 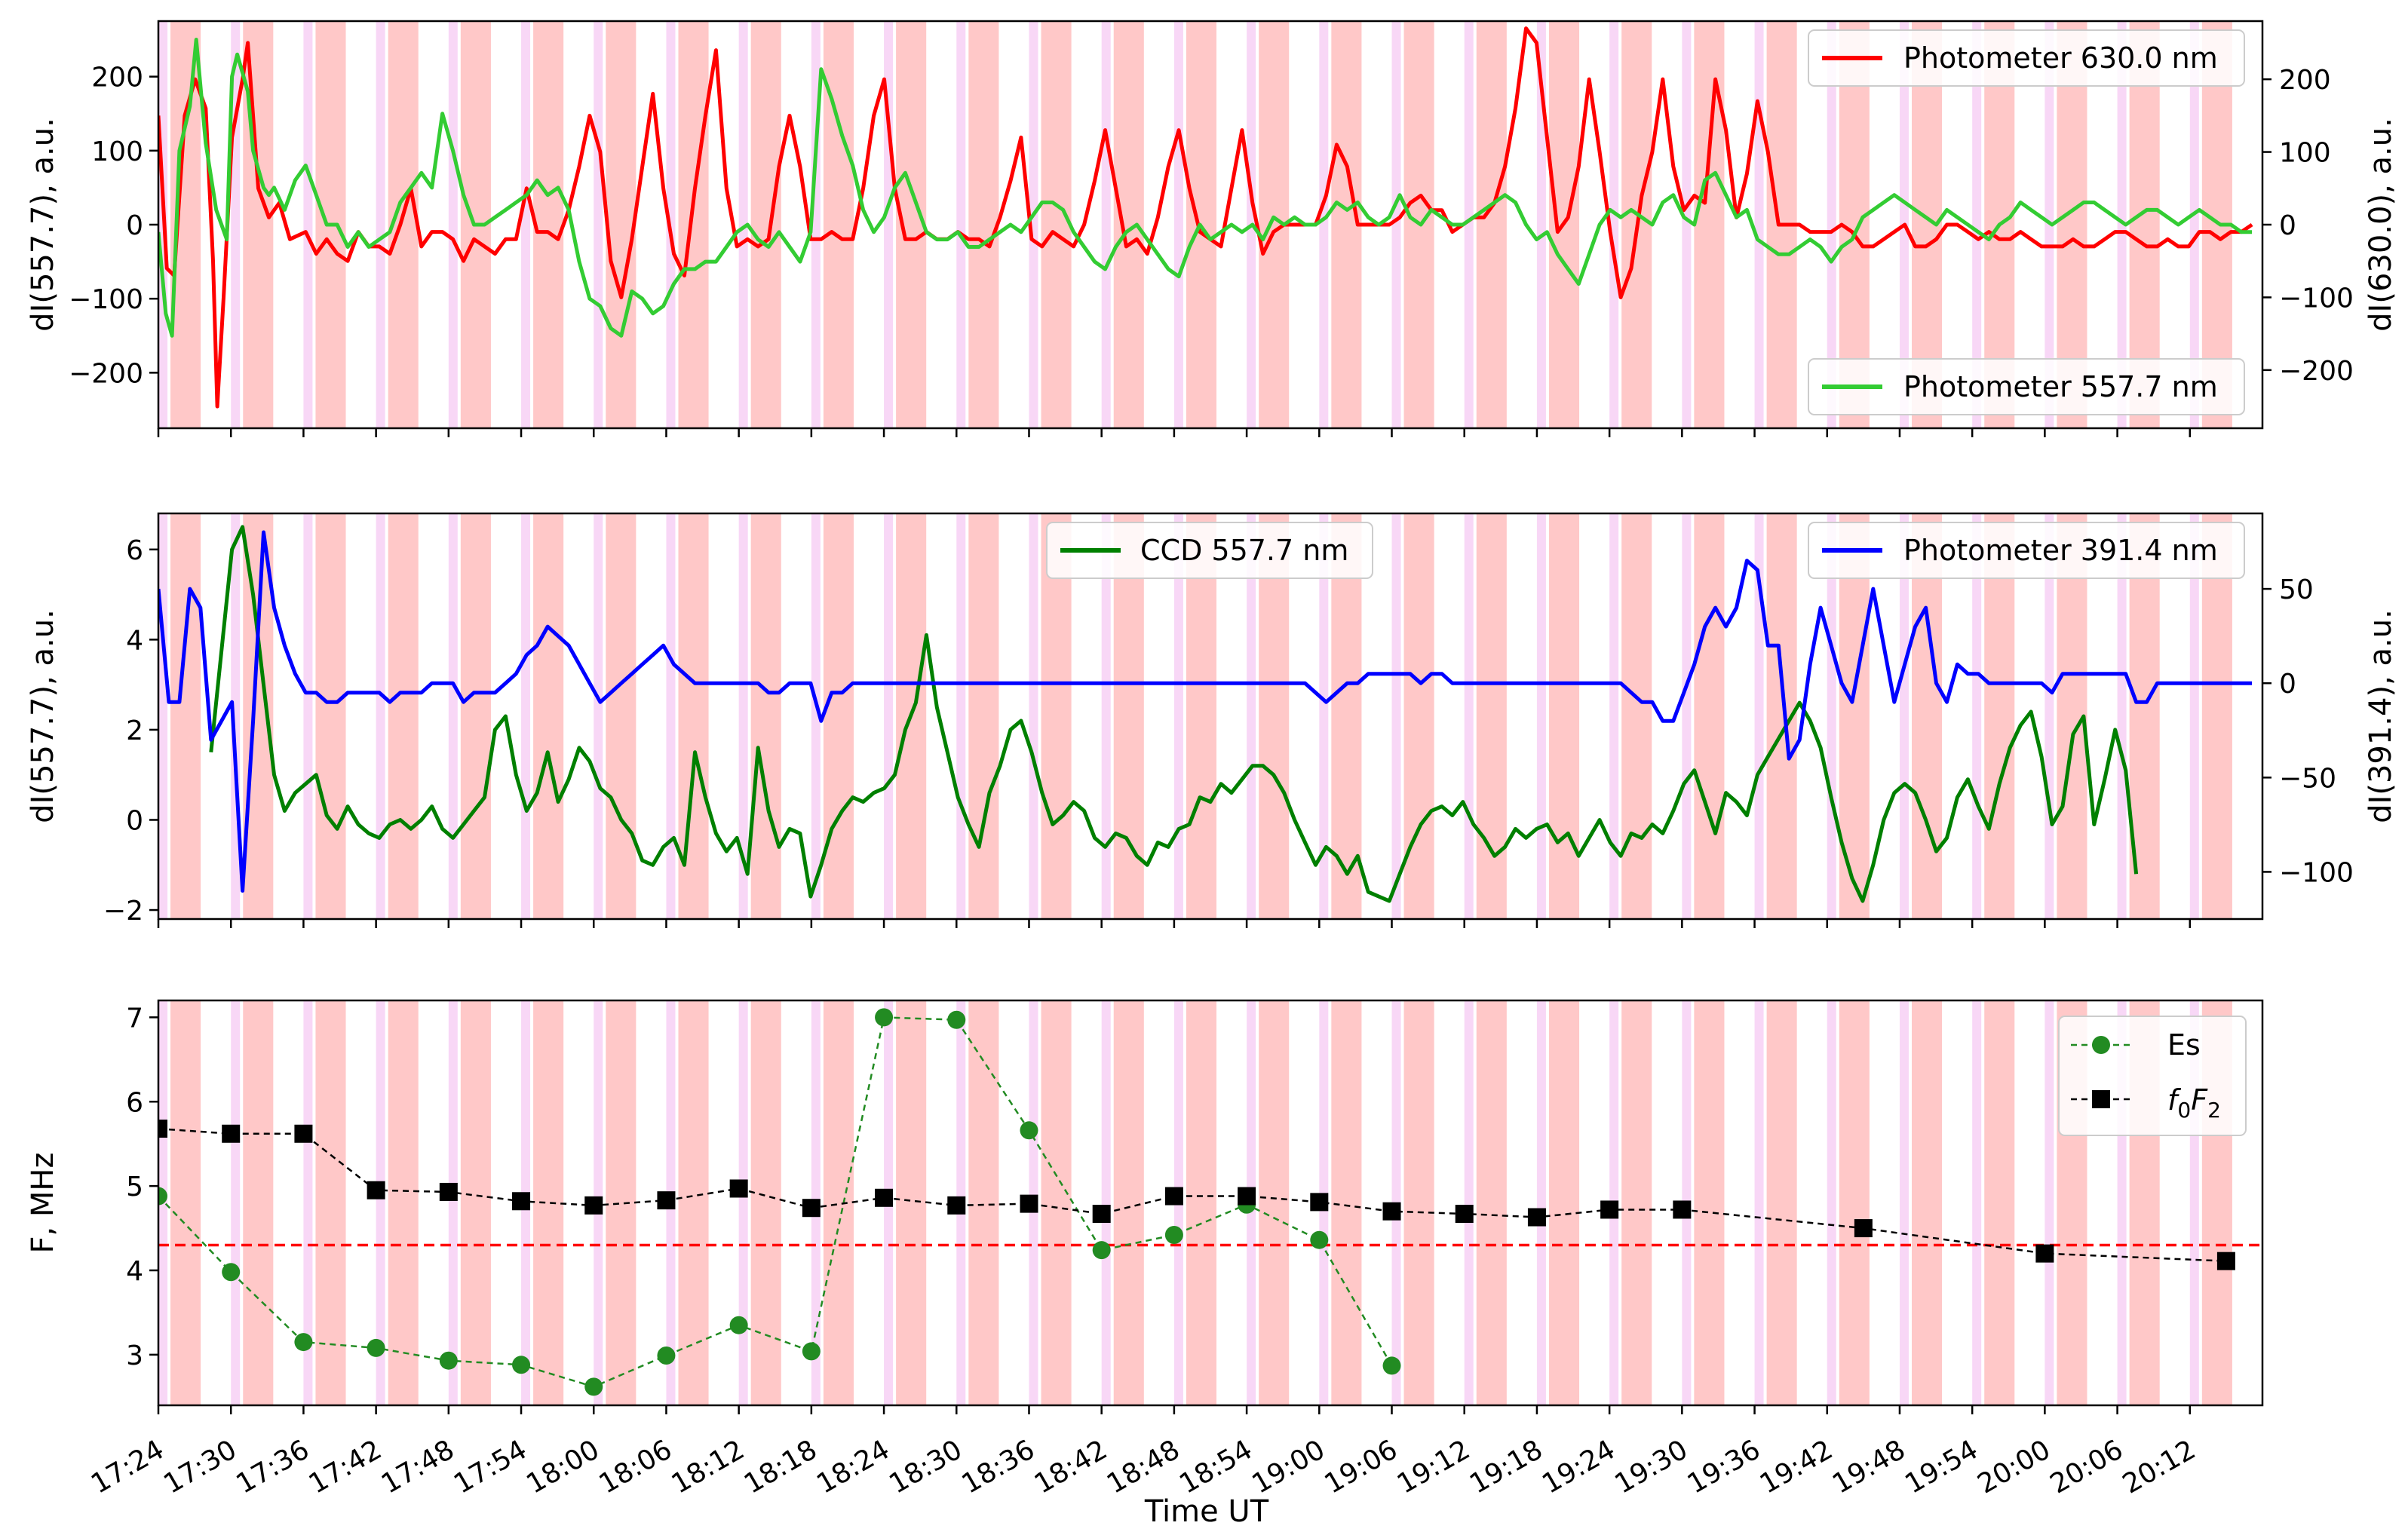 I want to click on x-tick-label: 17:42, so click(x=345, y=1467).